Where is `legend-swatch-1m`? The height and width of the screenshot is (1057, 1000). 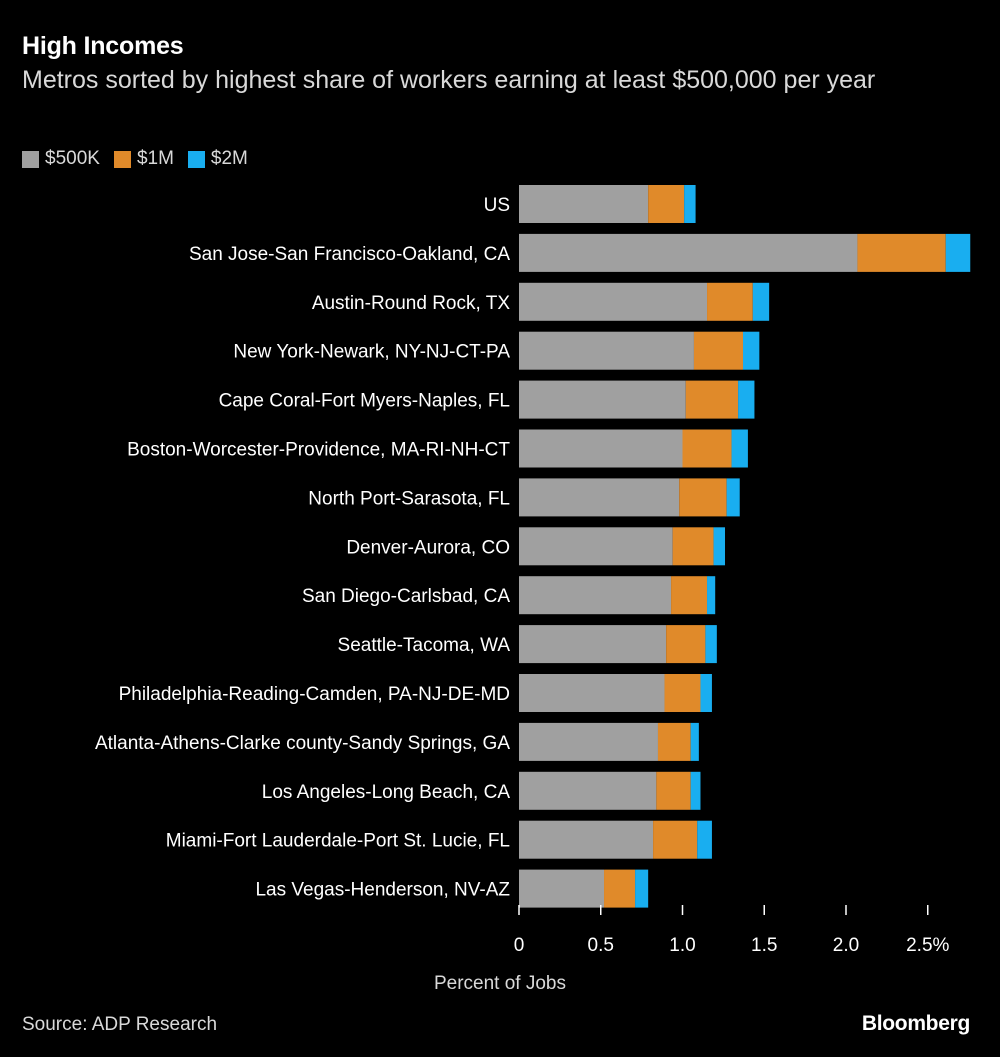
legend-swatch-1m is located at coordinates (122, 159).